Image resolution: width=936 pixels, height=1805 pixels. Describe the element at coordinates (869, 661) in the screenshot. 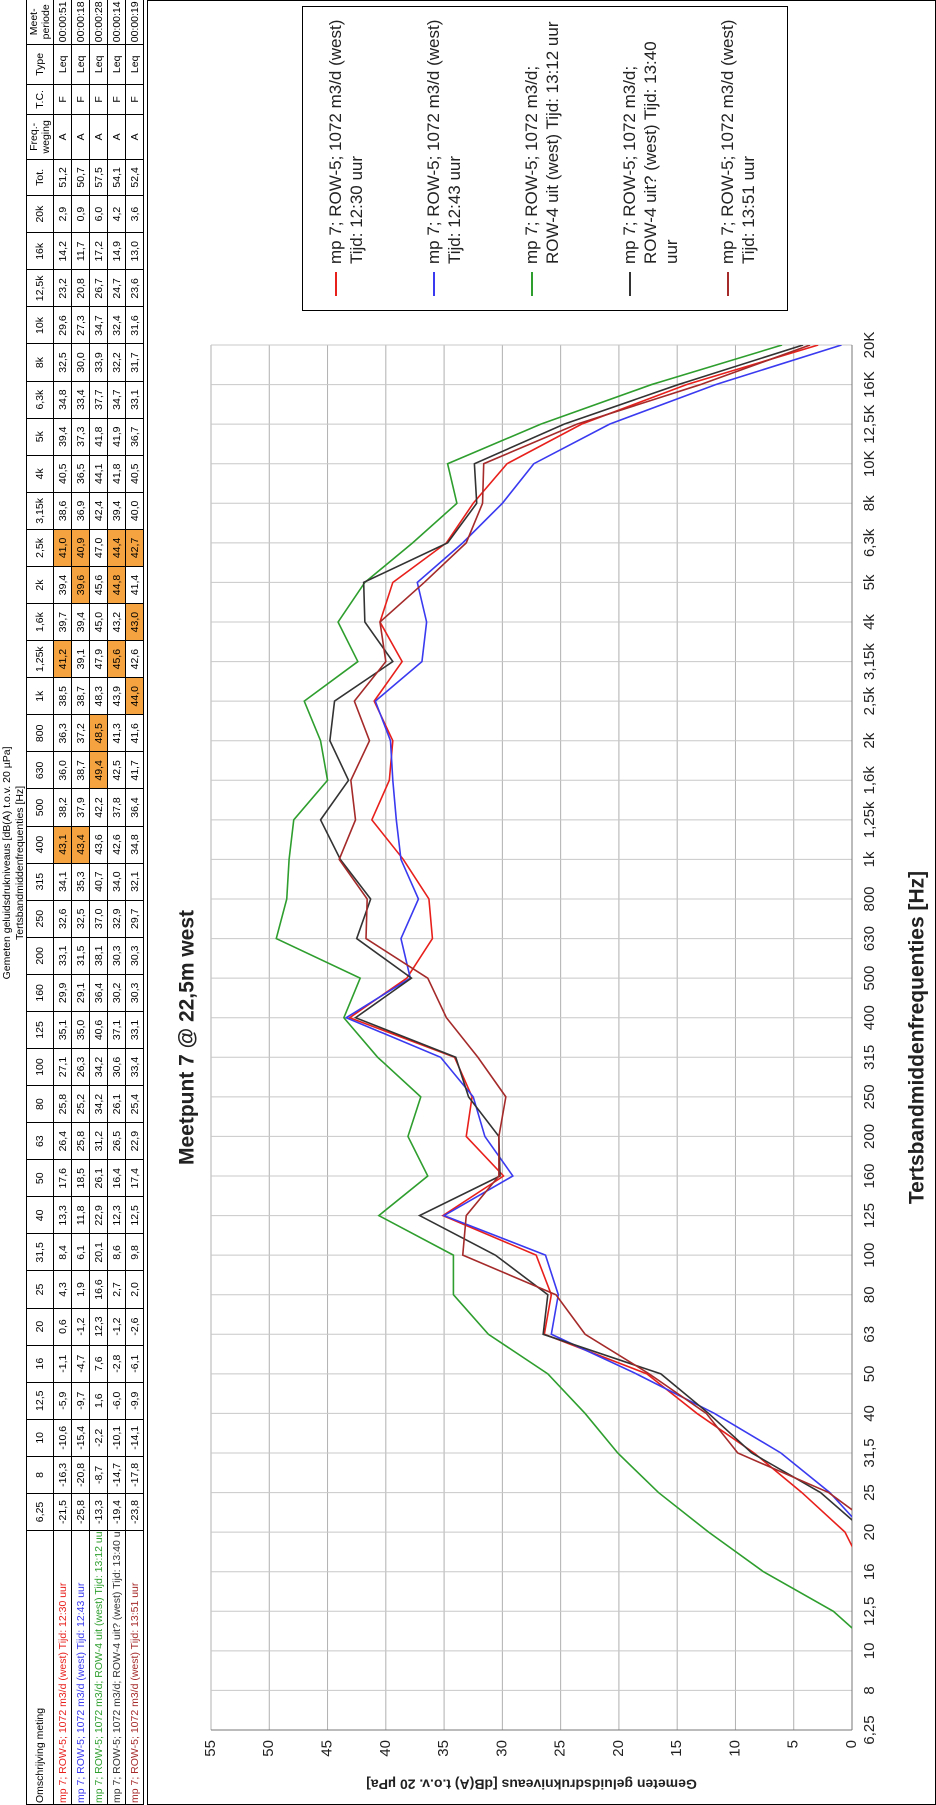

I see `x-tick-label: 3,15k` at that location.